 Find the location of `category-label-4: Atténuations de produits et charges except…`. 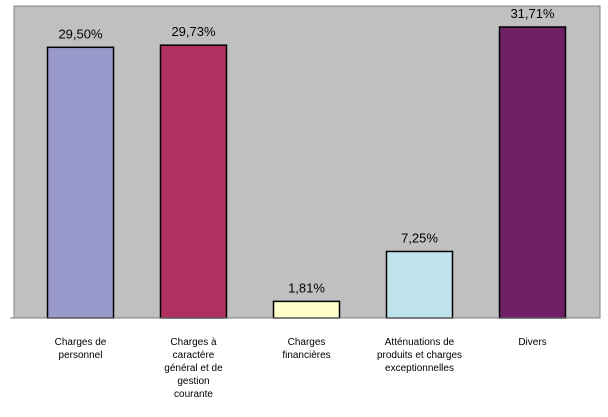

category-label-4: Atténuations de produits et charges except… is located at coordinates (419, 355).